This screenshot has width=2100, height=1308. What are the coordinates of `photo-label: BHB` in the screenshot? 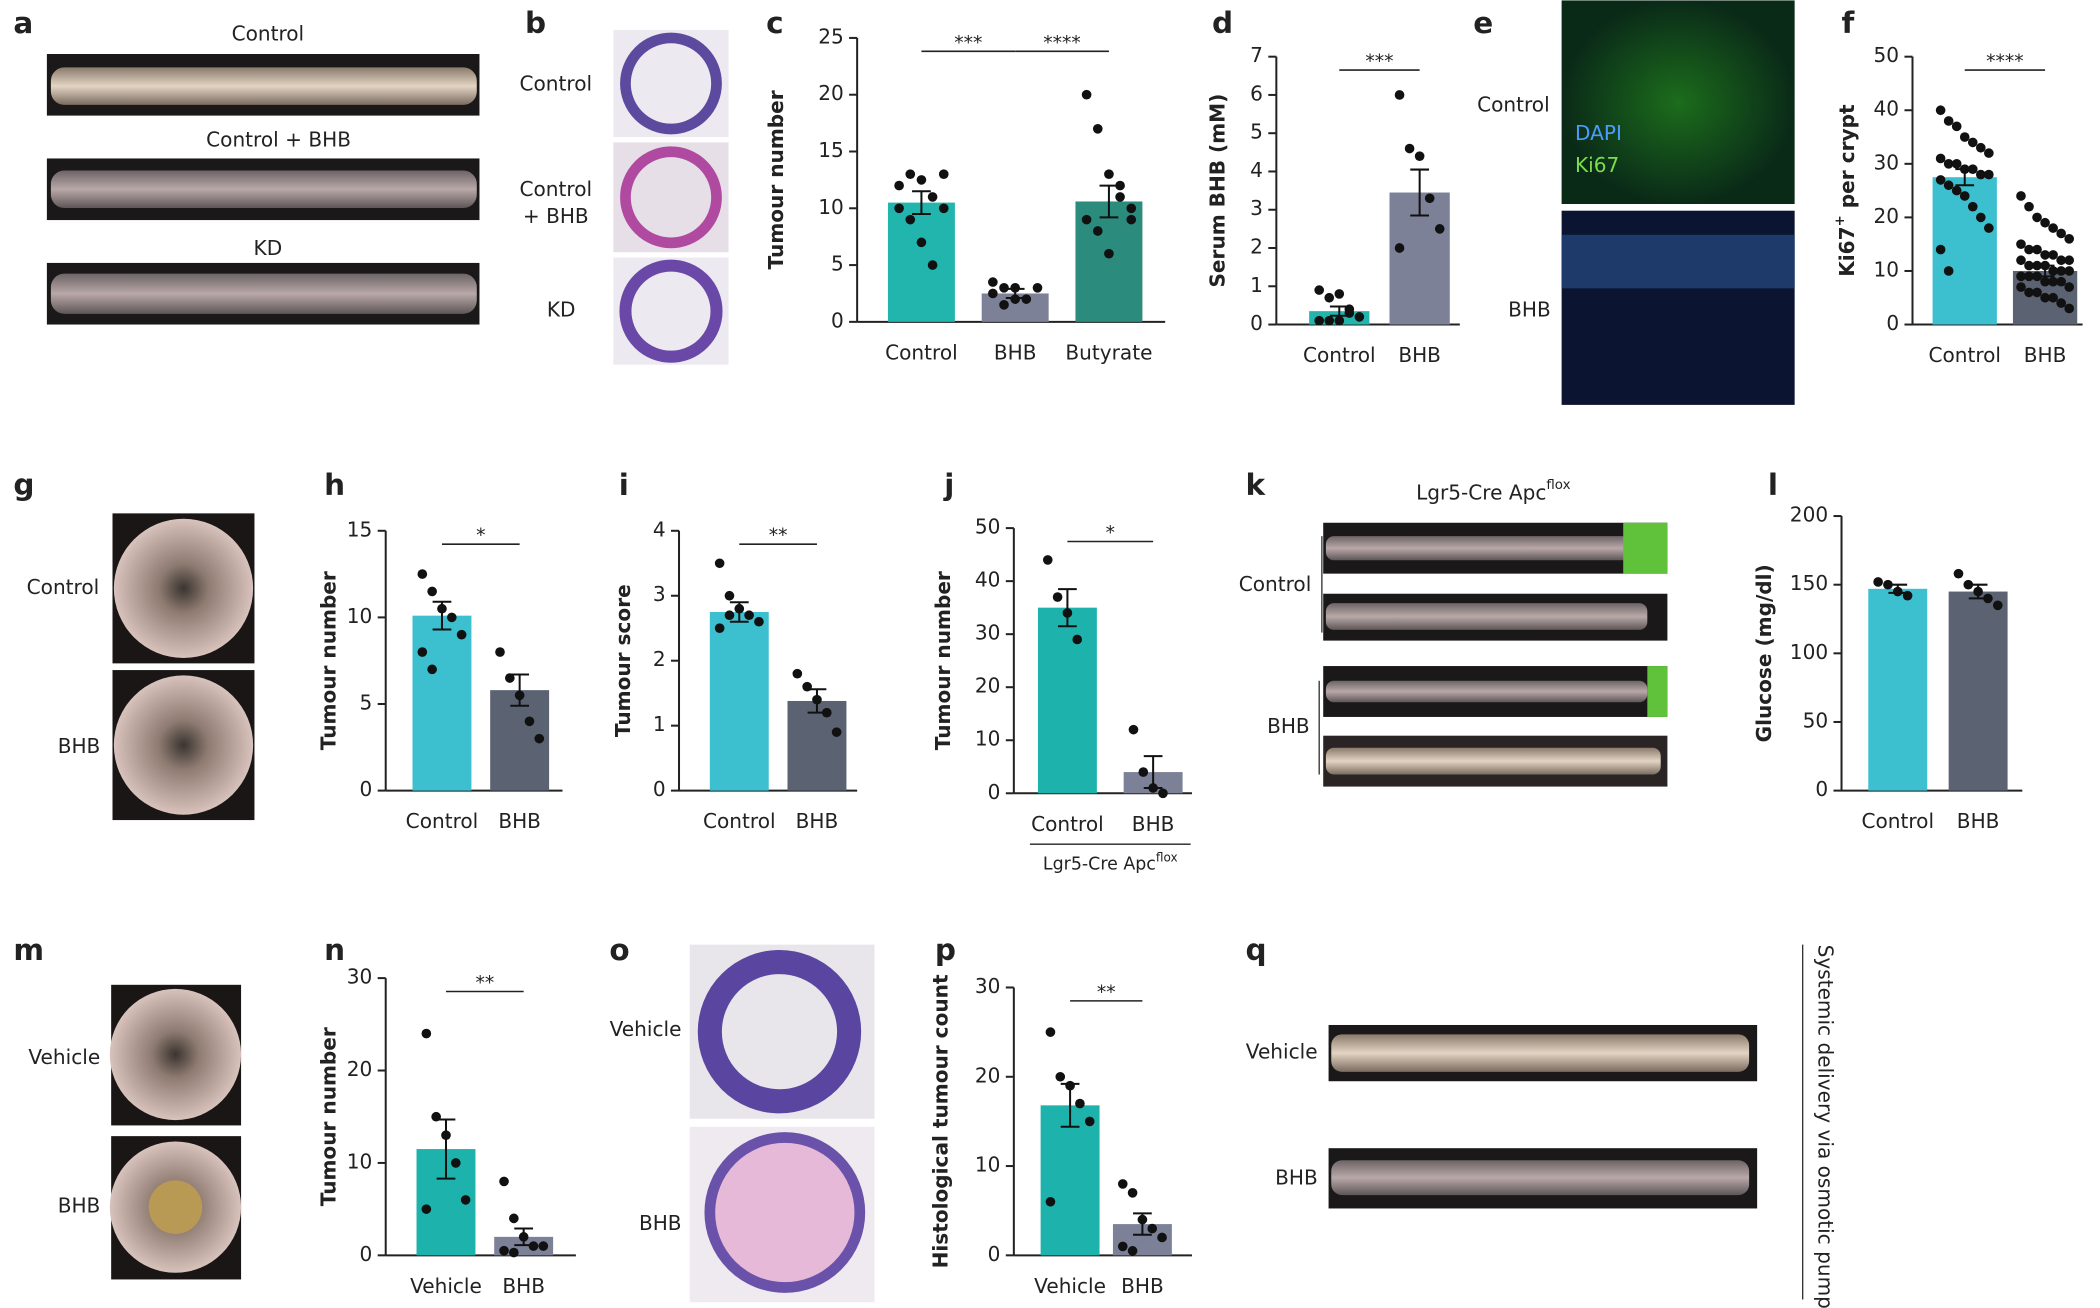 It's located at (1529, 310).